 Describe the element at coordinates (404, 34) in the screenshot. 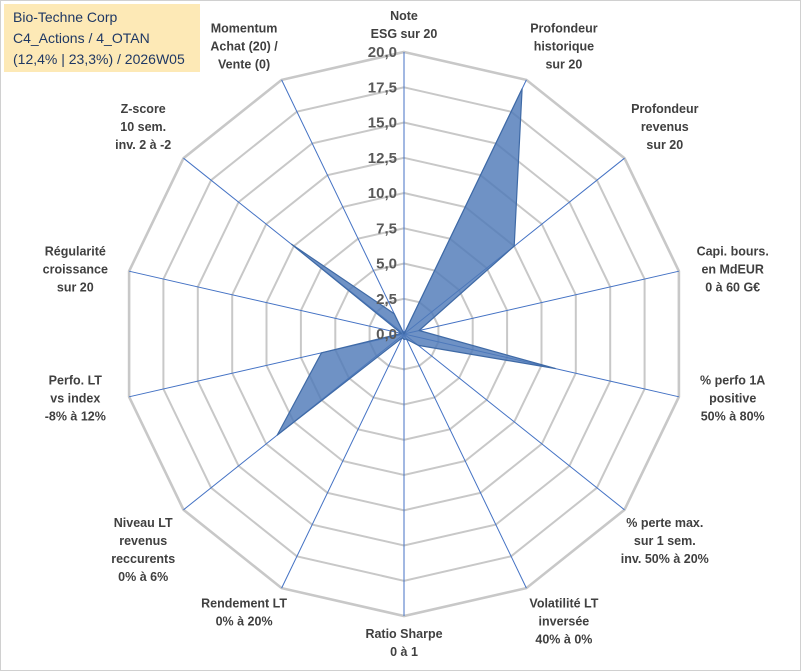

I see `axis-label: ESG sur 20` at that location.